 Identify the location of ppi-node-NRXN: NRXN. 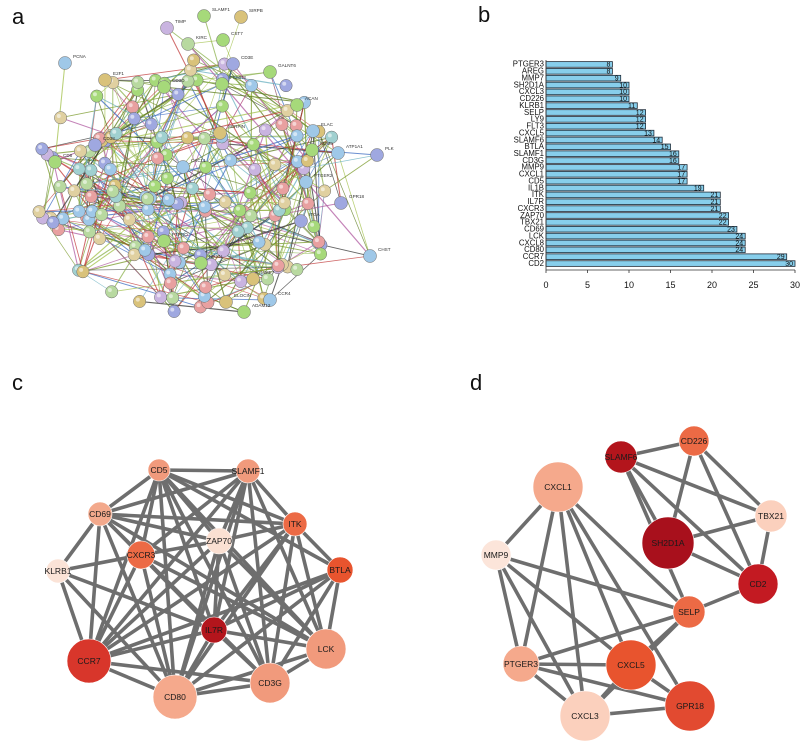
(208, 262).